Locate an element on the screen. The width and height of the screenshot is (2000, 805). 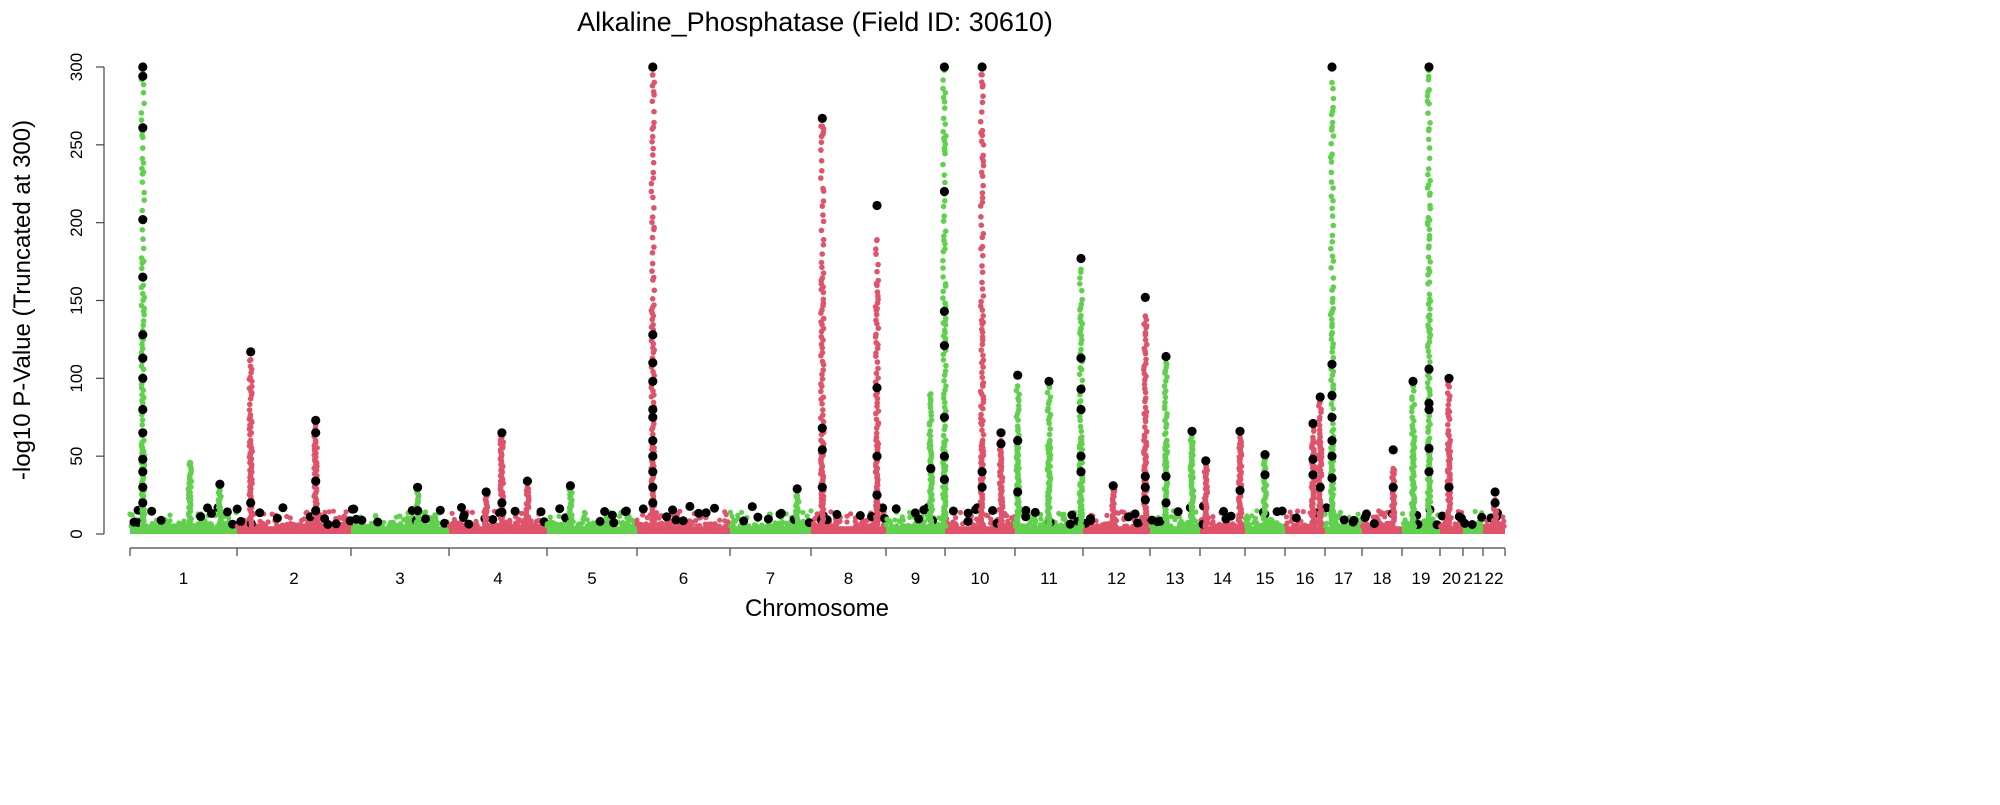
x-tick-label: 4 is located at coordinates (497, 578).